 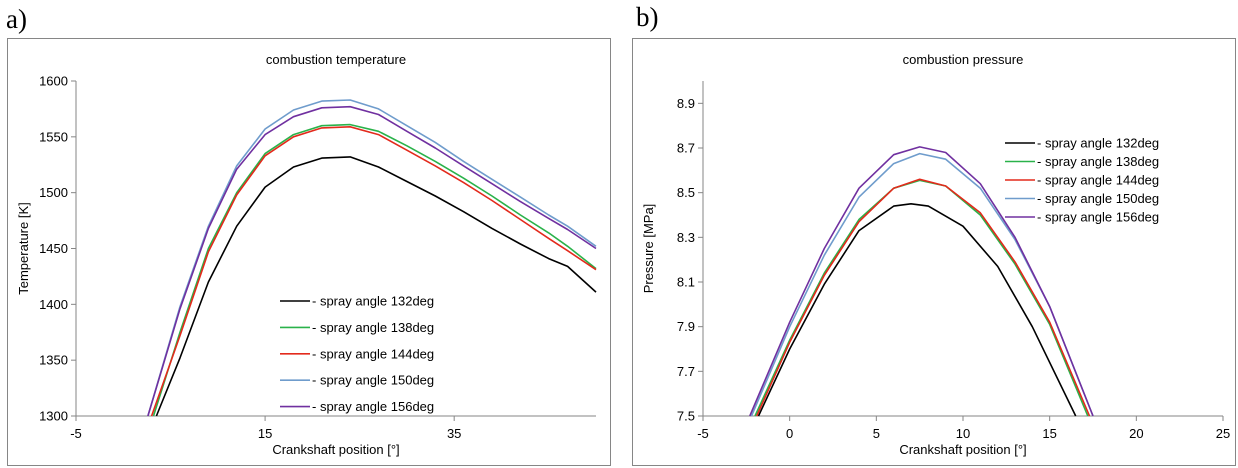 What do you see at coordinates (876, 433) in the screenshot?
I see `x-tick-label: 5` at bounding box center [876, 433].